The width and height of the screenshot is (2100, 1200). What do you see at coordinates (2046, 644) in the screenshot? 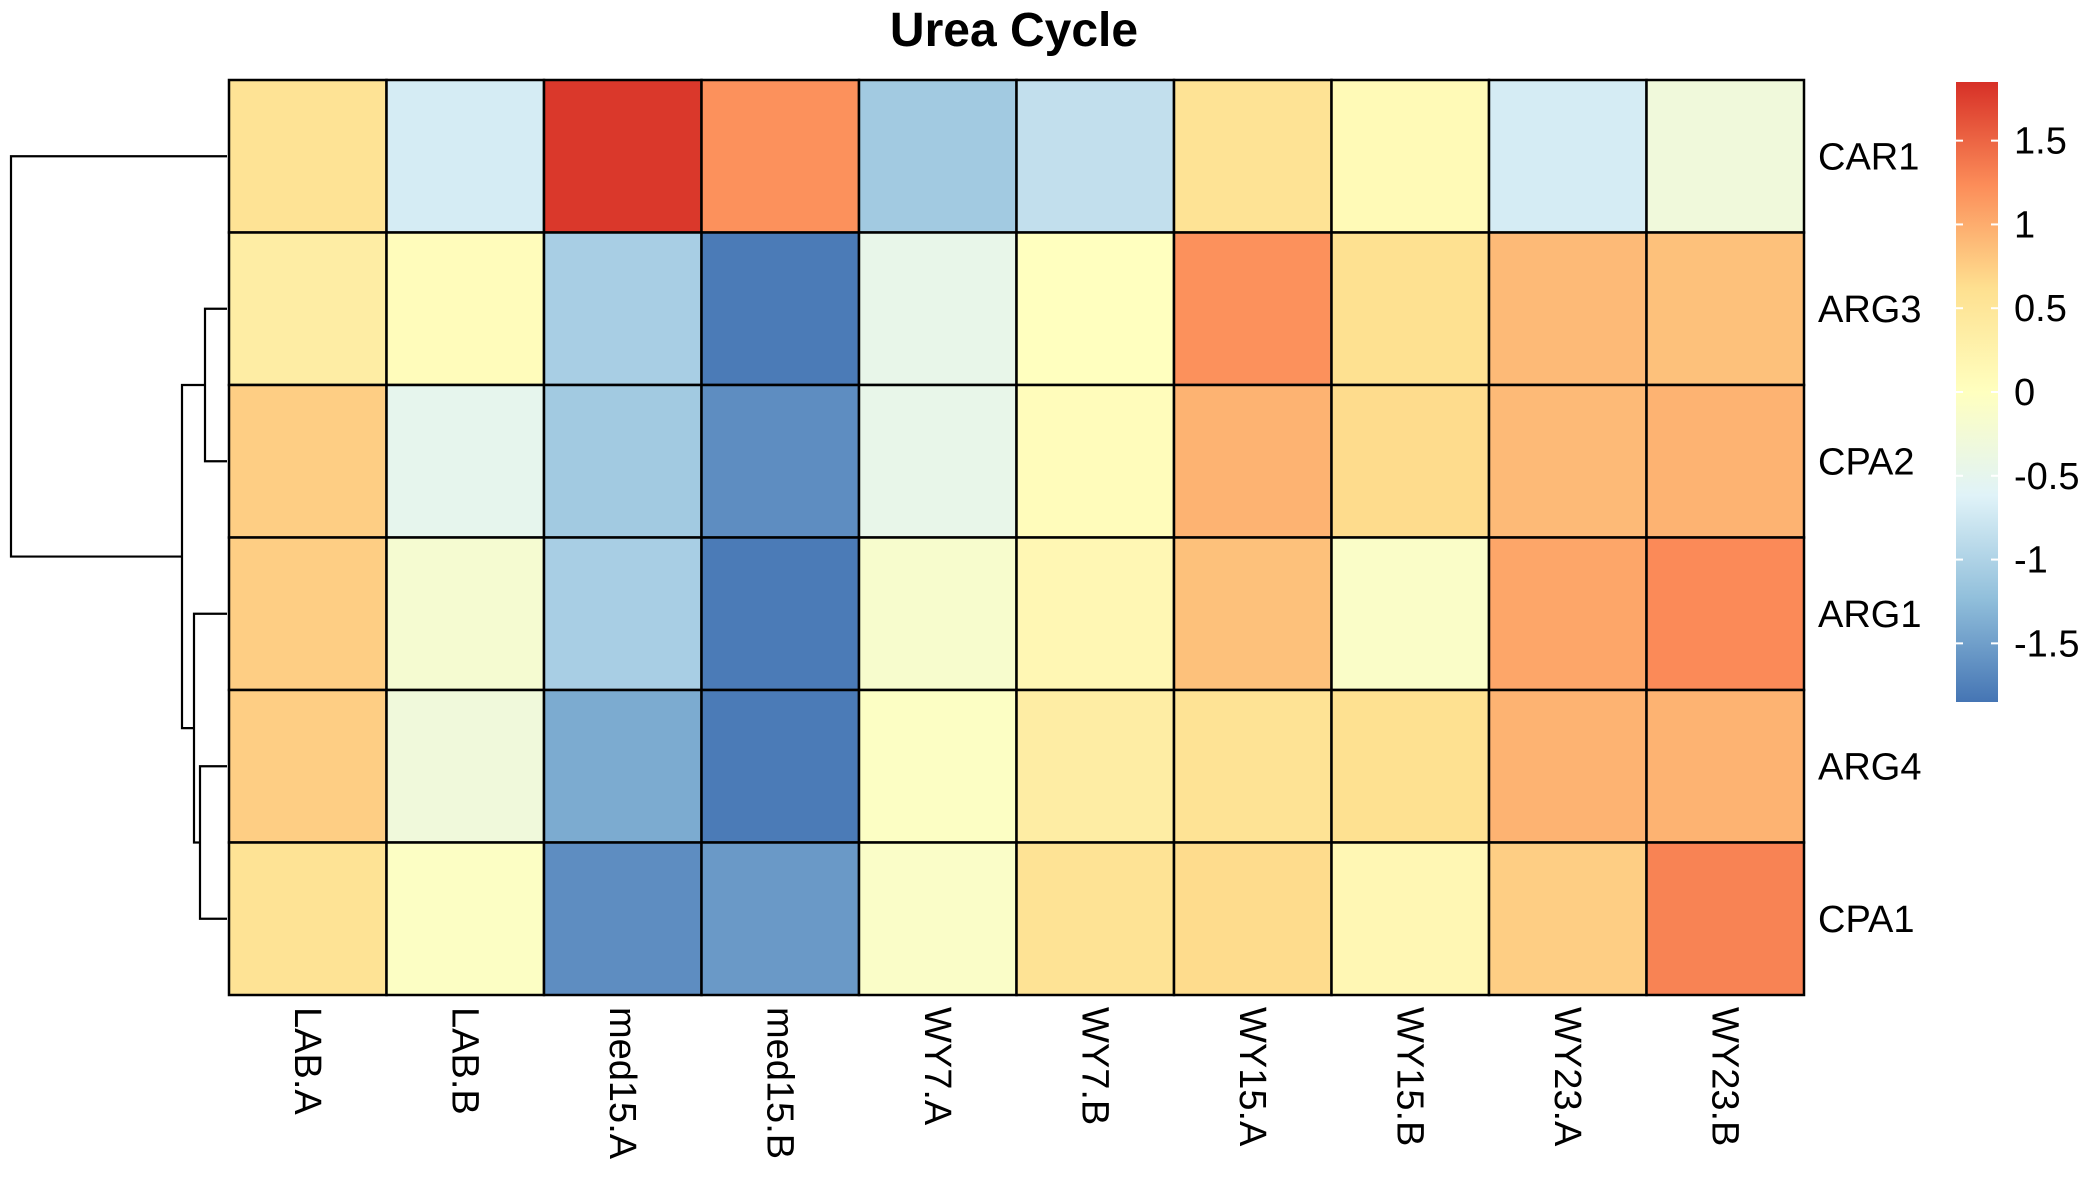
I see `legend-tick-label: -1.5` at bounding box center [2046, 644].